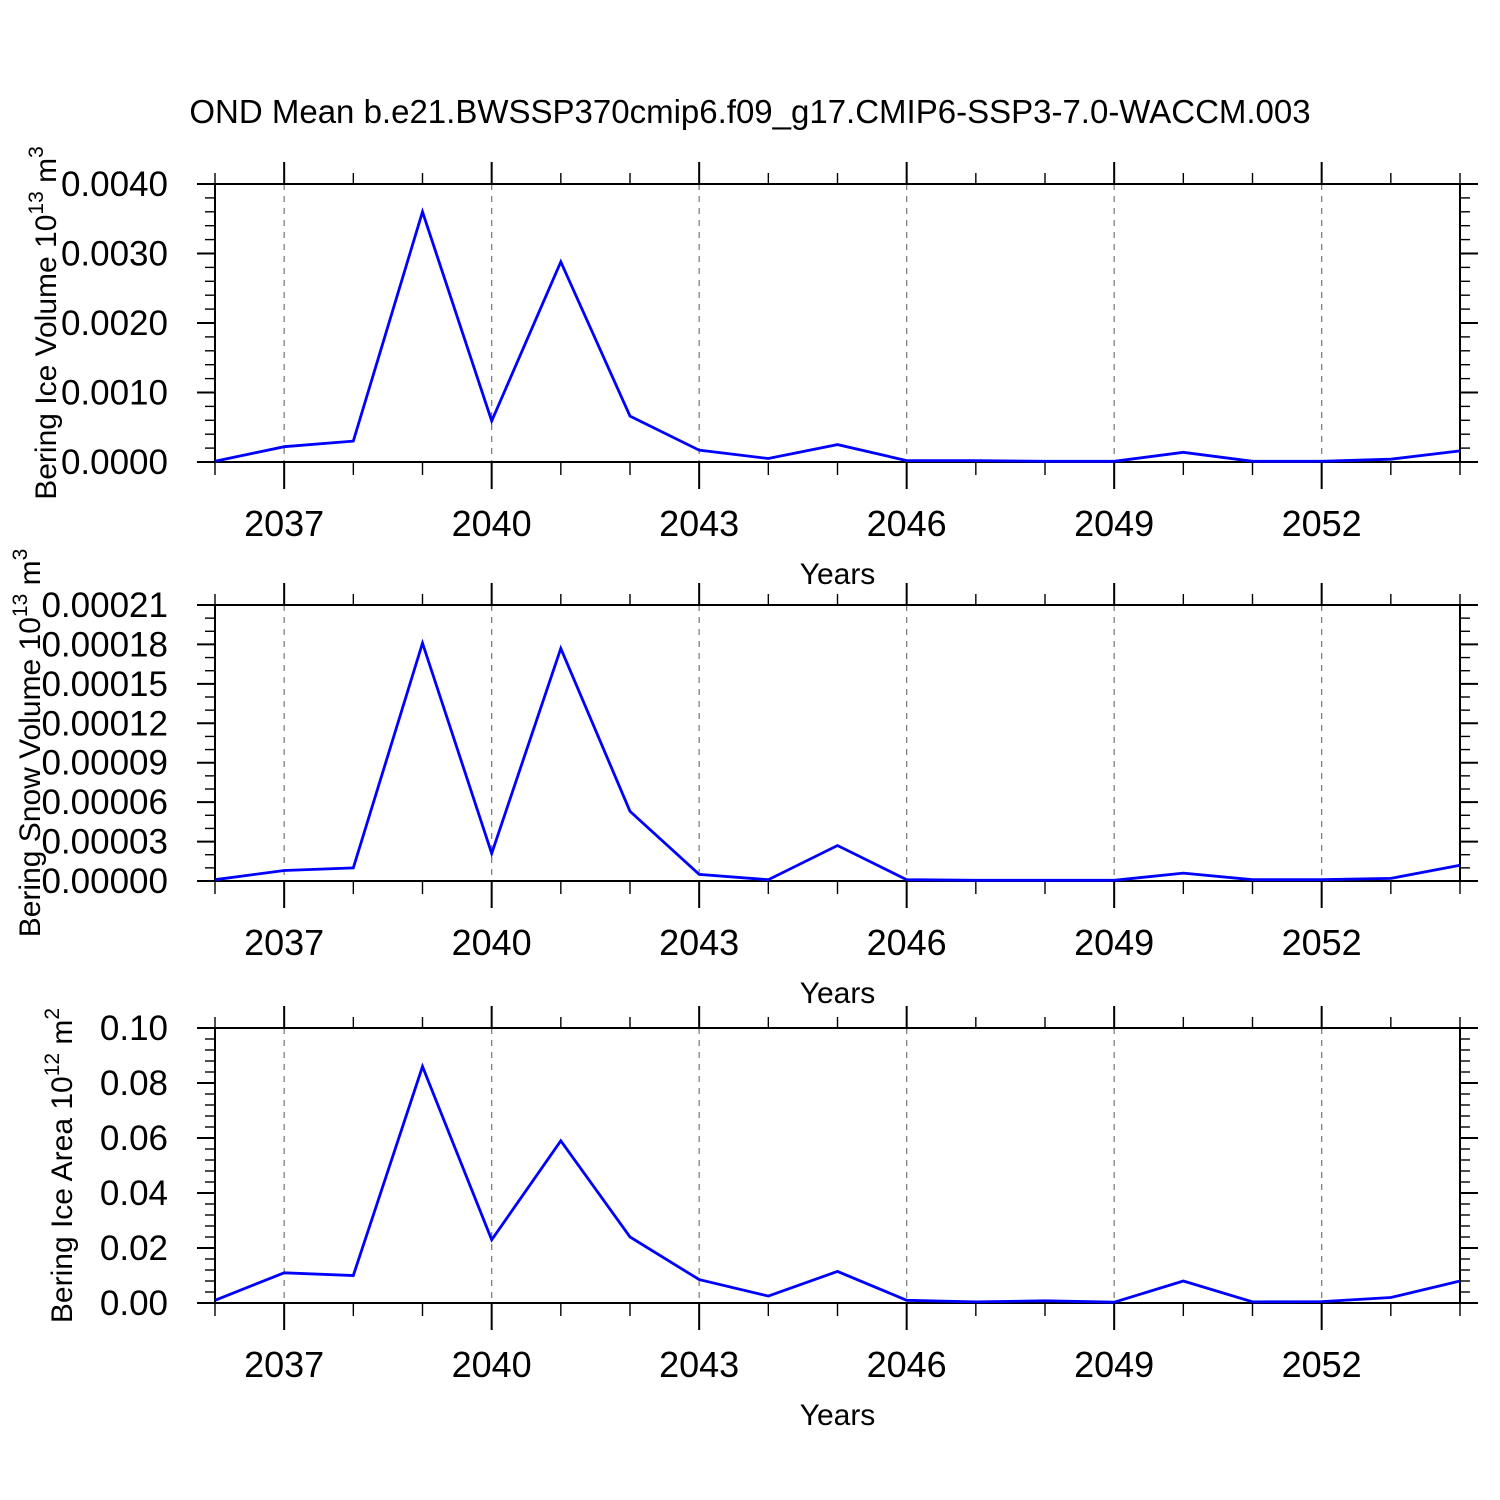 Image resolution: width=1500 pixels, height=1500 pixels. Describe the element at coordinates (114, 462) in the screenshot. I see `y-tick-label: 0.0000` at that location.